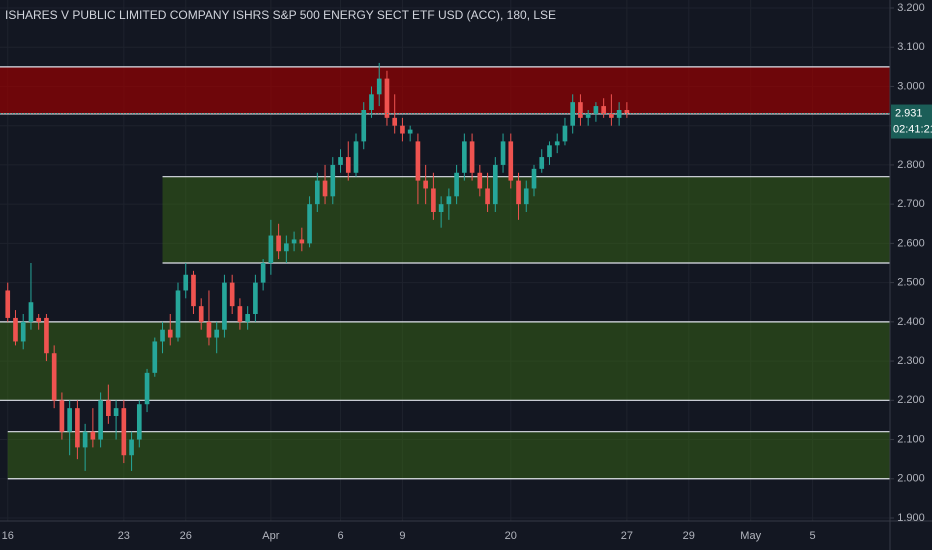  What do you see at coordinates (911, 479) in the screenshot?
I see `y-tick-label: 2.000` at bounding box center [911, 479].